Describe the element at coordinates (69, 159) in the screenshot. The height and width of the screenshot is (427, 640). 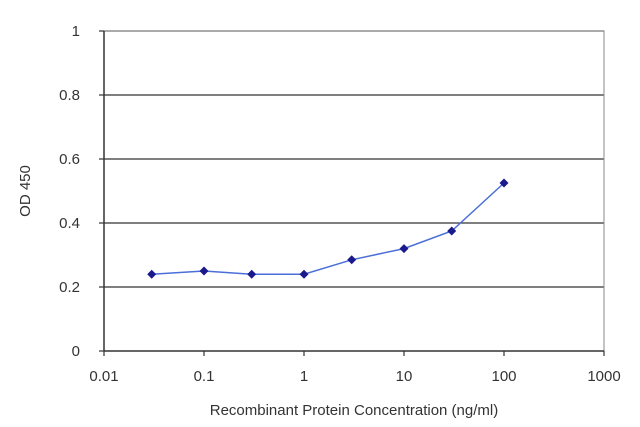
I see `y-tick-label-3: 0.6` at that location.